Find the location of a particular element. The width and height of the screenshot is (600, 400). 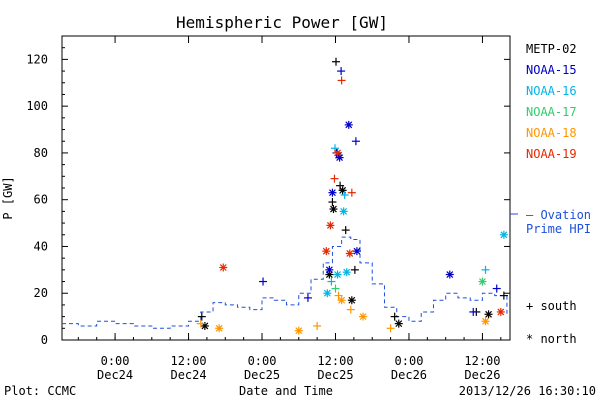

y-tick-label: 40 is located at coordinates (41, 246).